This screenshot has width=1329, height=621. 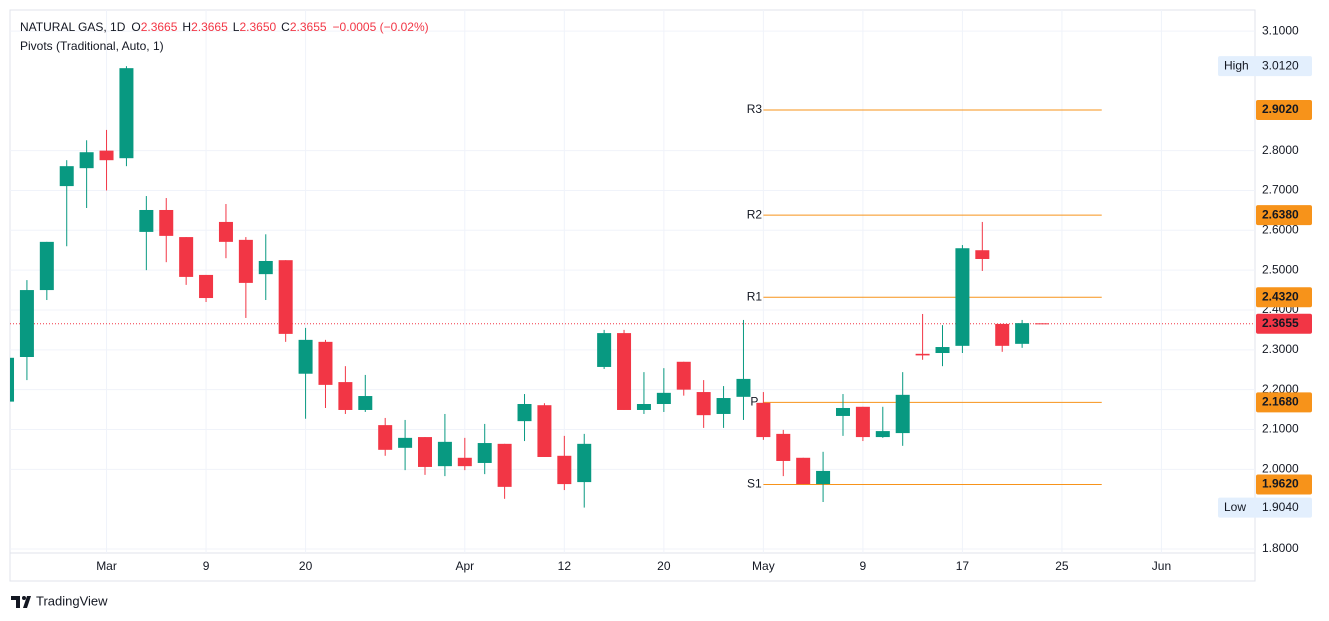 I want to click on legend-key: O, so click(x=135, y=27).